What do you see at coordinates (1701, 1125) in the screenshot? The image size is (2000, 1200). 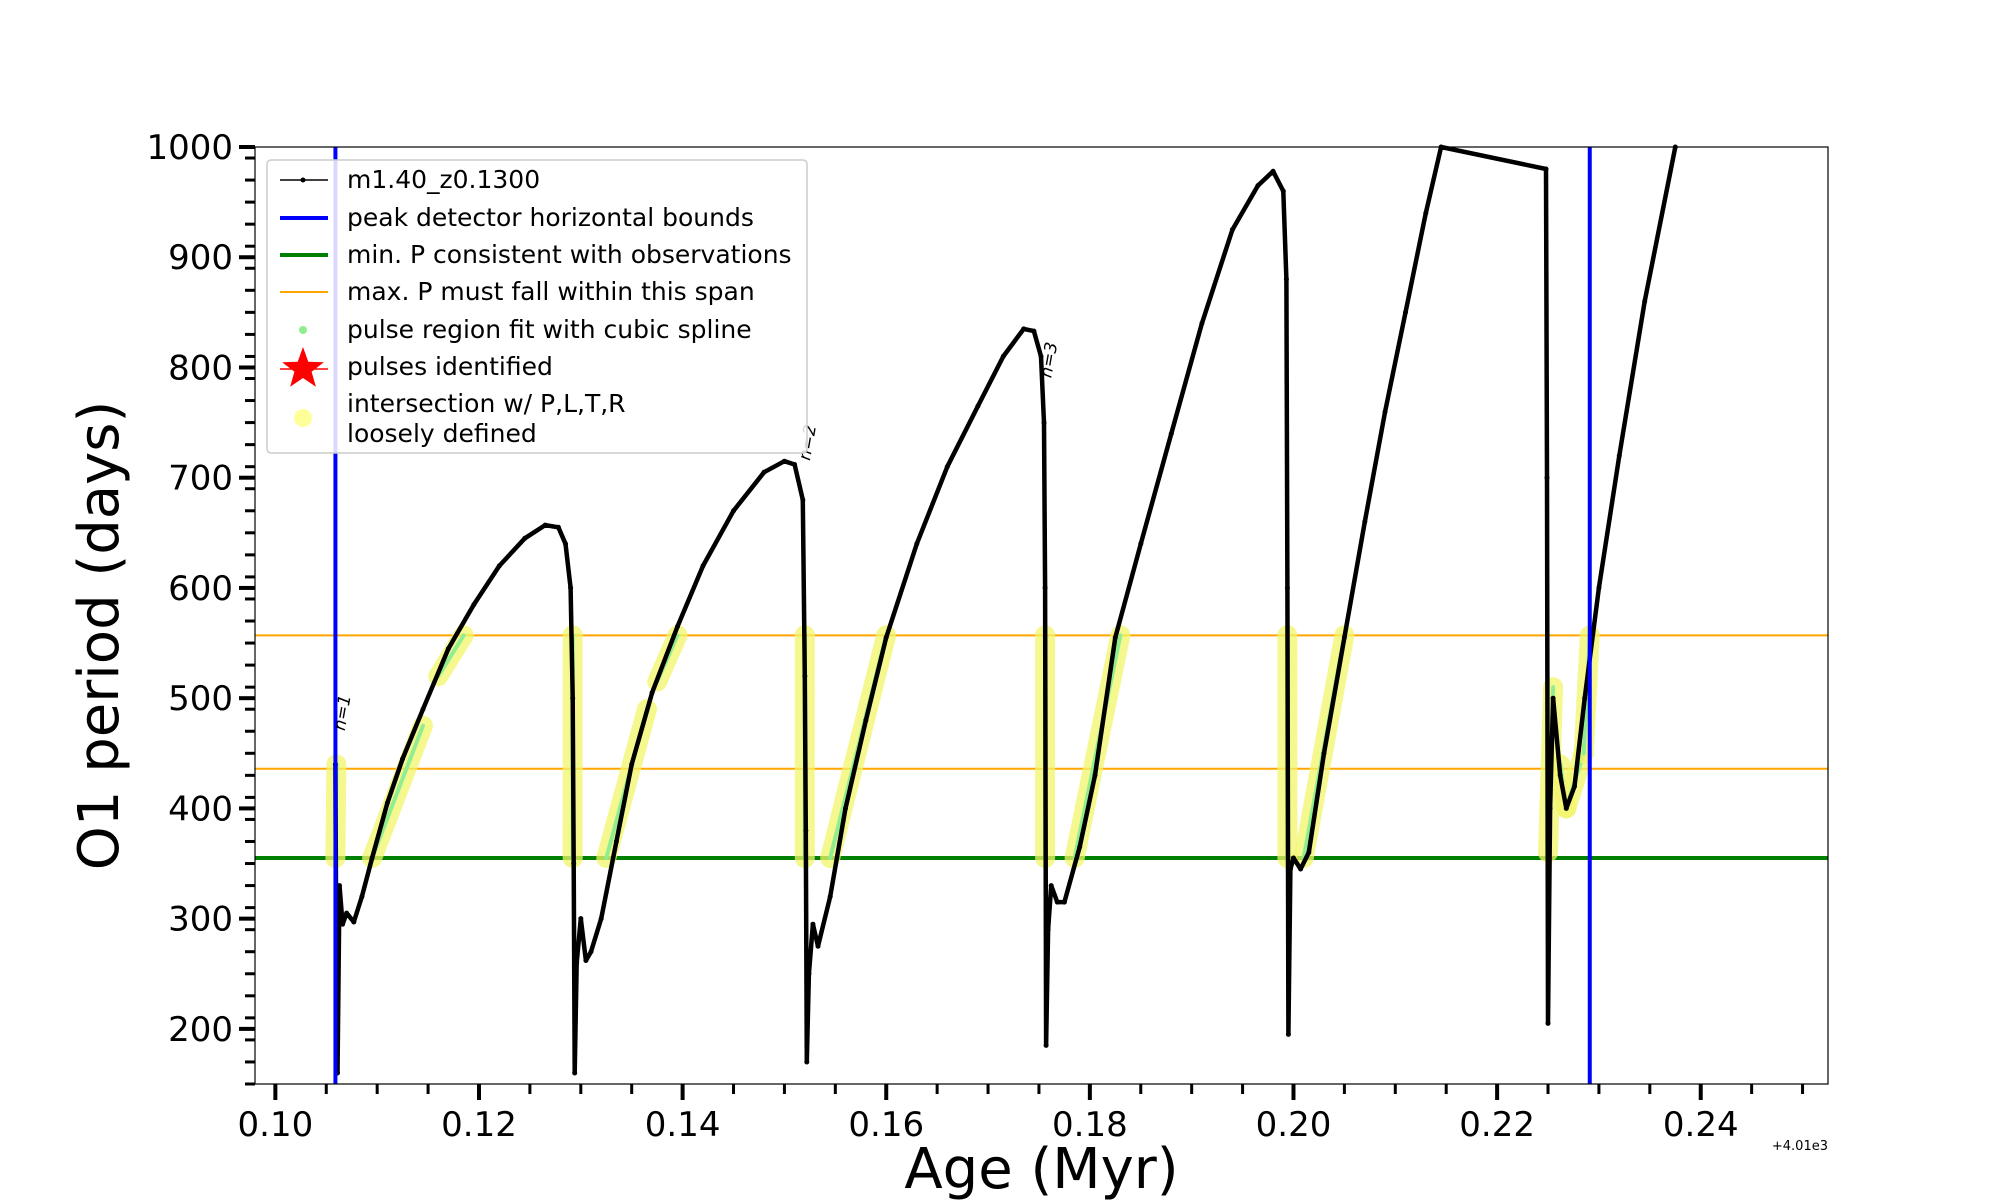 I see `x-tick-label-8: 0.24` at bounding box center [1701, 1125].